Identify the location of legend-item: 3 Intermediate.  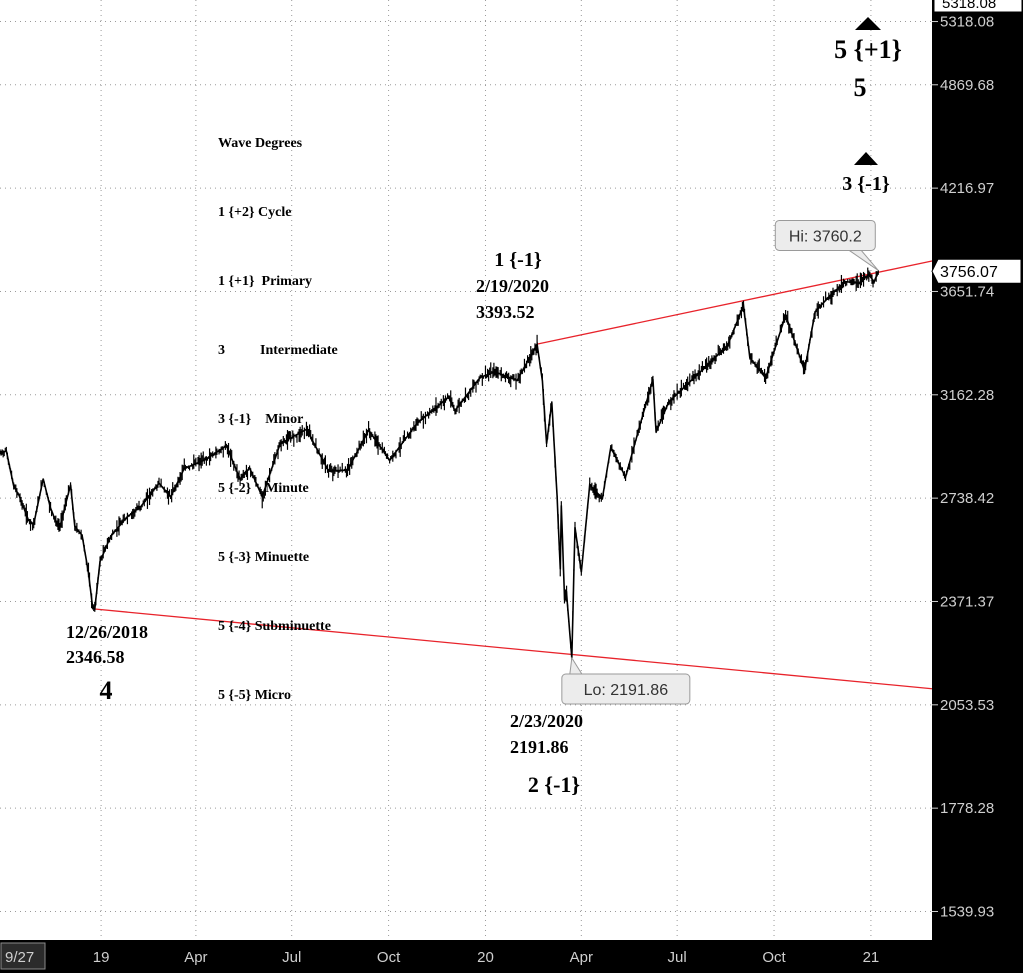
(278, 350).